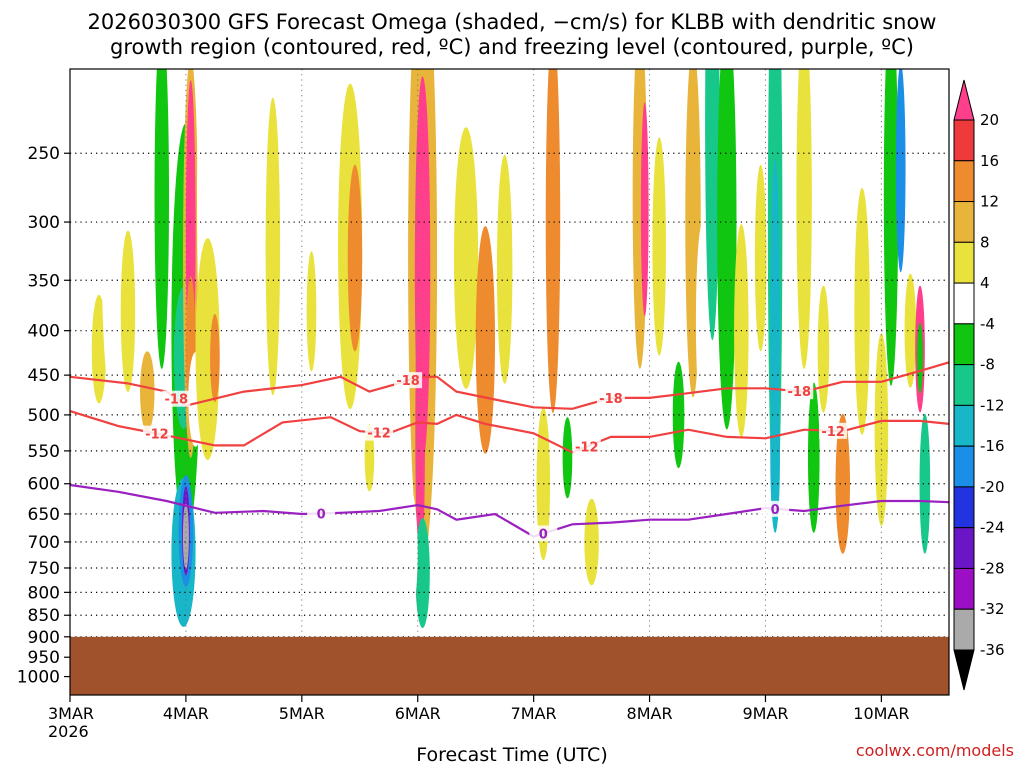  What do you see at coordinates (775, 510) in the screenshot?
I see `contour-label: 0` at bounding box center [775, 510].